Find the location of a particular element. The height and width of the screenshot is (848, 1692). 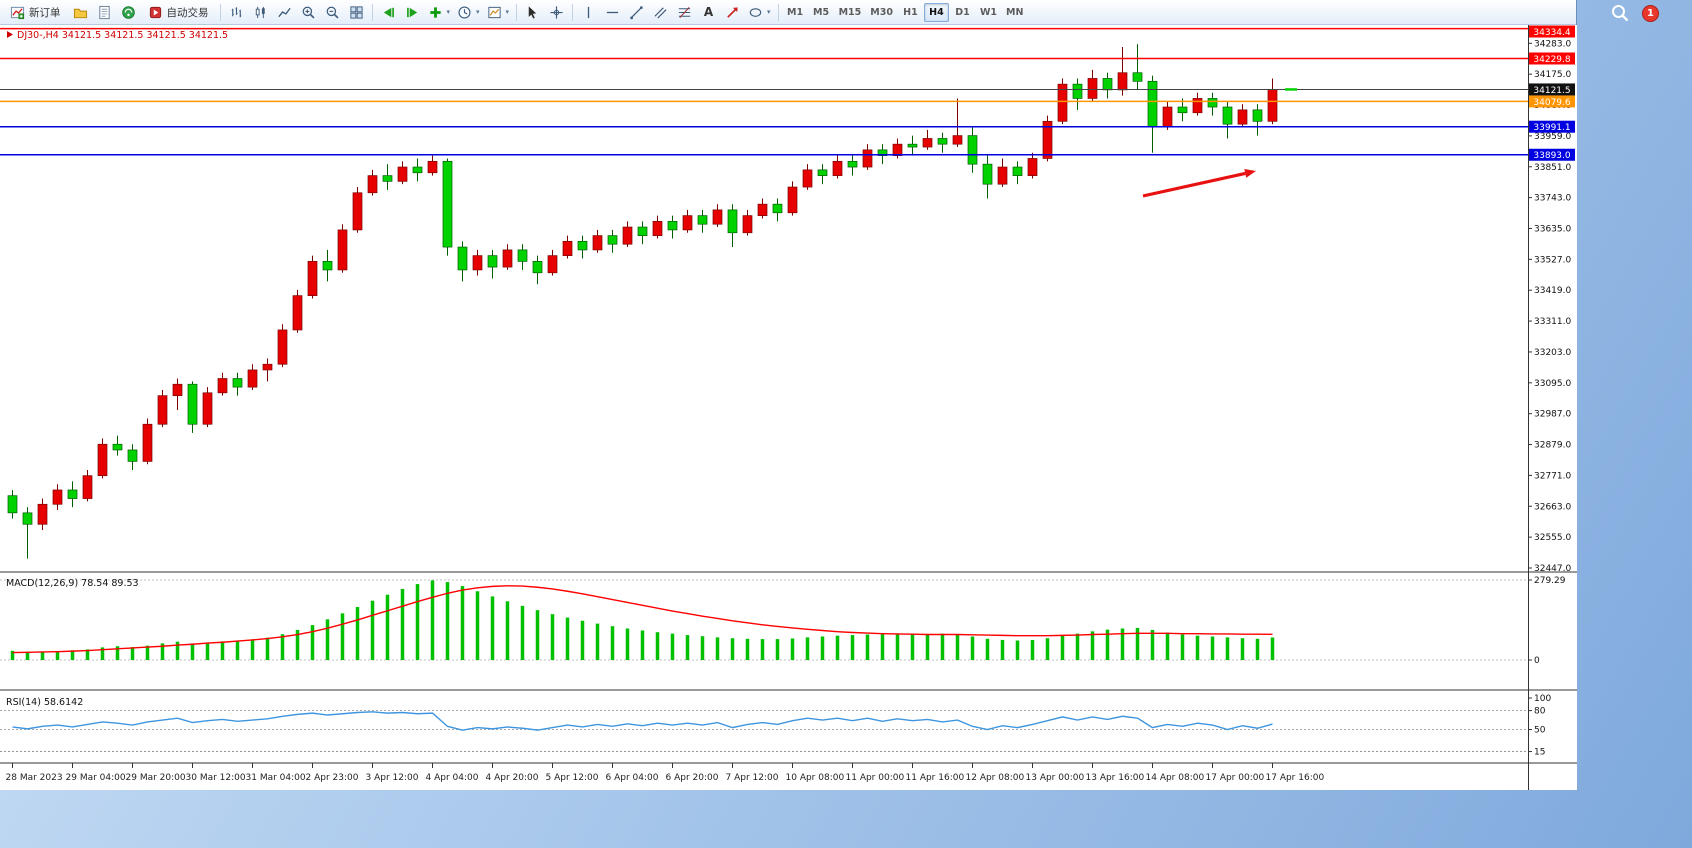

arrow-tool-button is located at coordinates (732, 12).